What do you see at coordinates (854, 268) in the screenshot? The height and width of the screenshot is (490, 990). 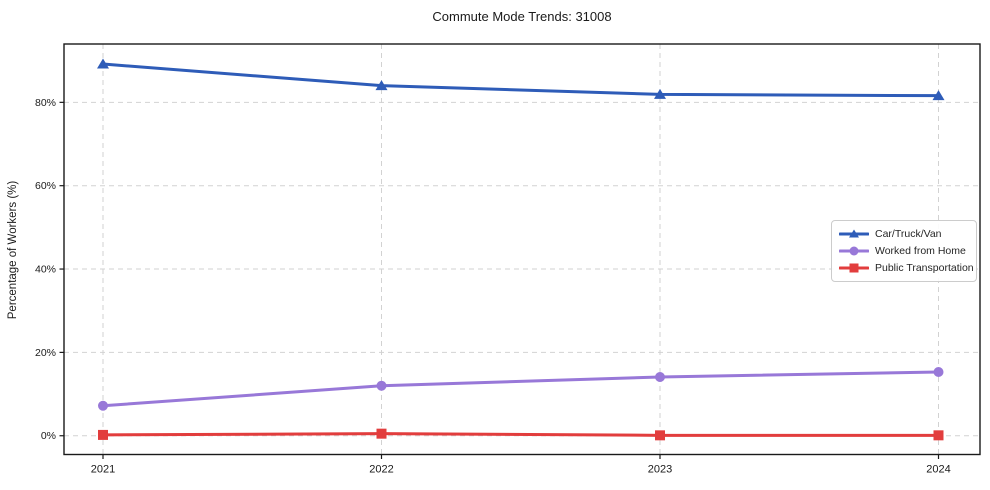 I see `legend-swatch-square-icon` at bounding box center [854, 268].